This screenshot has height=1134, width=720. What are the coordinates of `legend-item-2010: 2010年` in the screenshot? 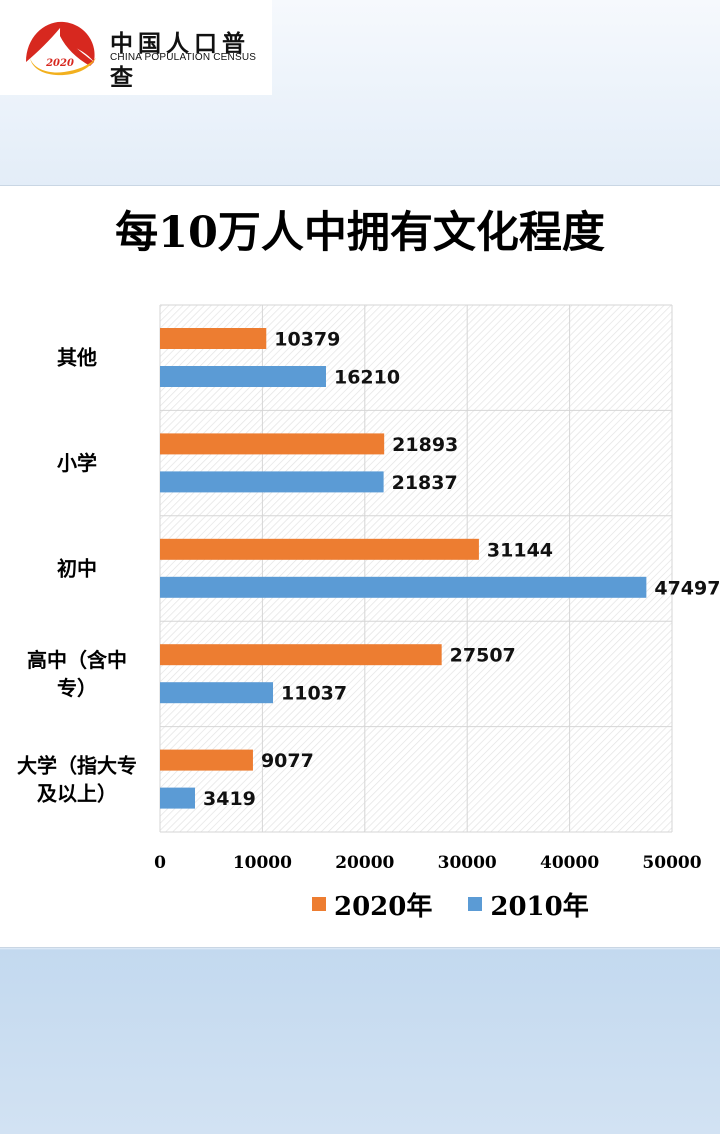 It's located at (528, 904).